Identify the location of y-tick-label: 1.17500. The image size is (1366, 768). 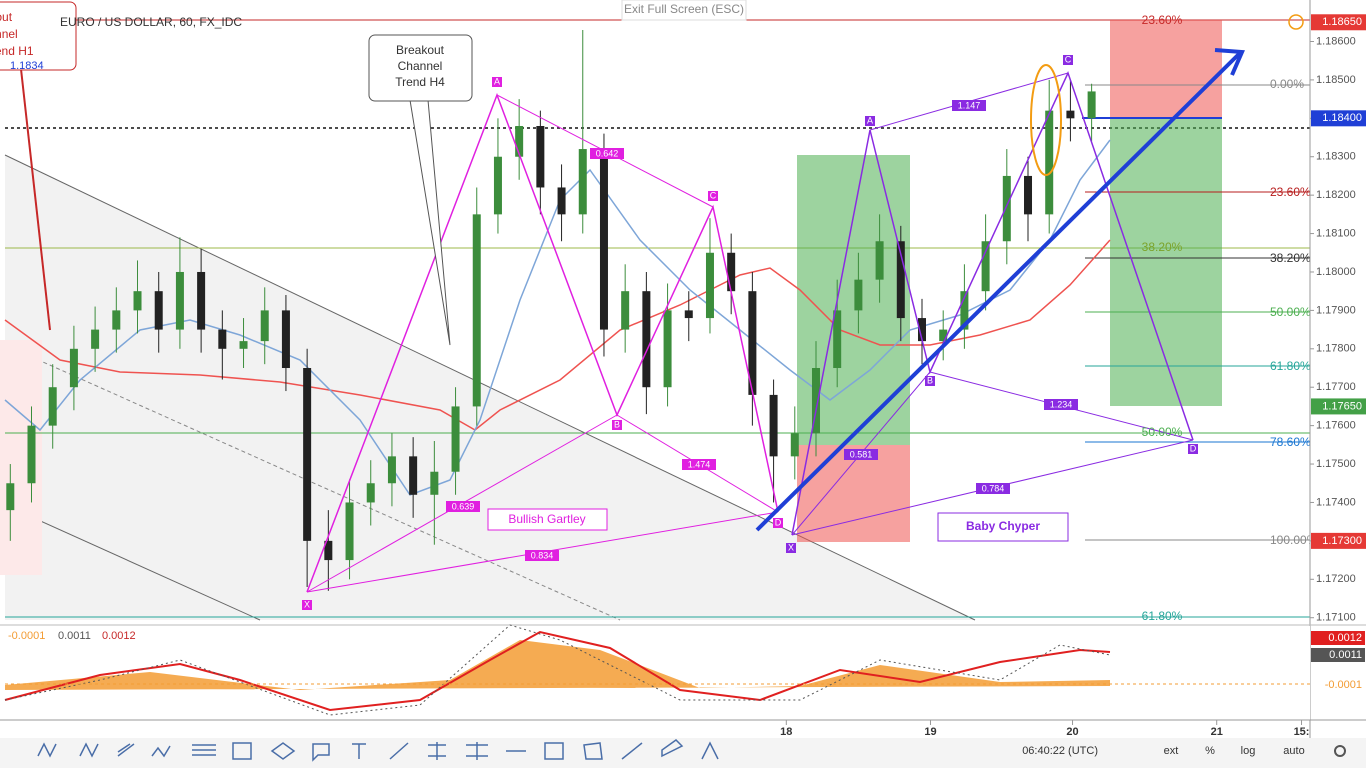
(1336, 464).